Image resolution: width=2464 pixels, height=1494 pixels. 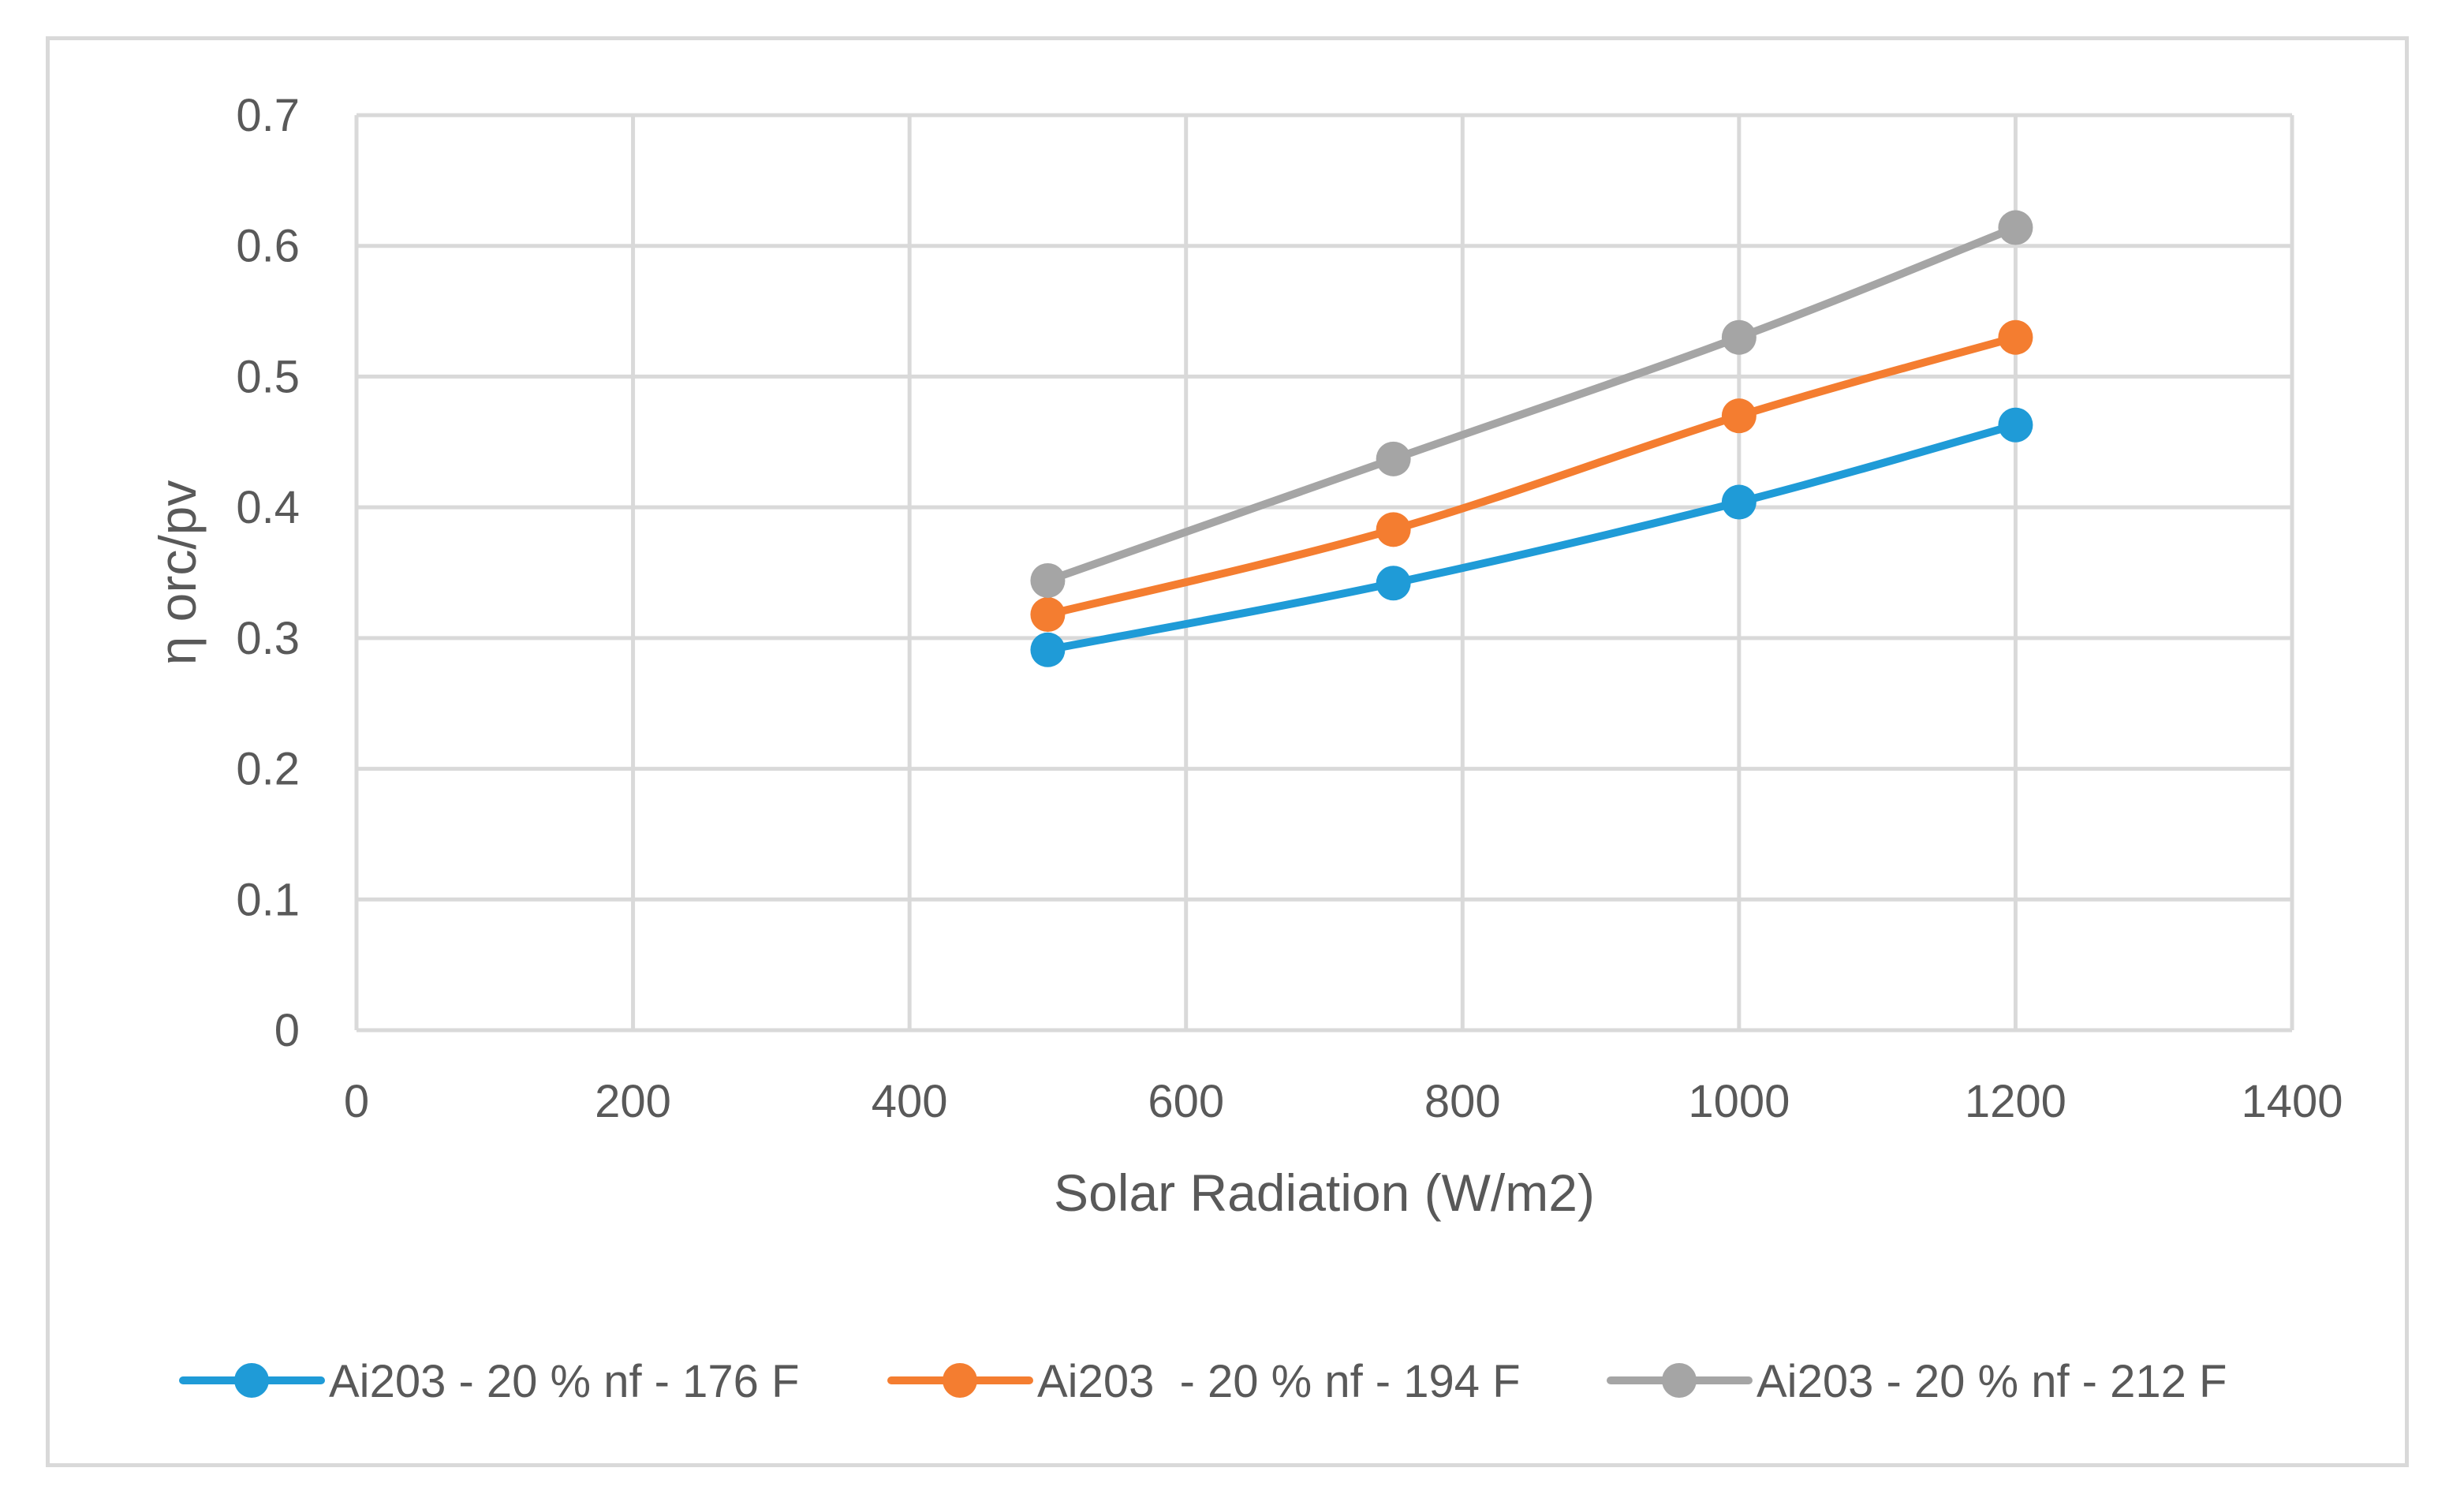 What do you see at coordinates (268, 376) in the screenshot?
I see `y-tick-label: 0.5` at bounding box center [268, 376].